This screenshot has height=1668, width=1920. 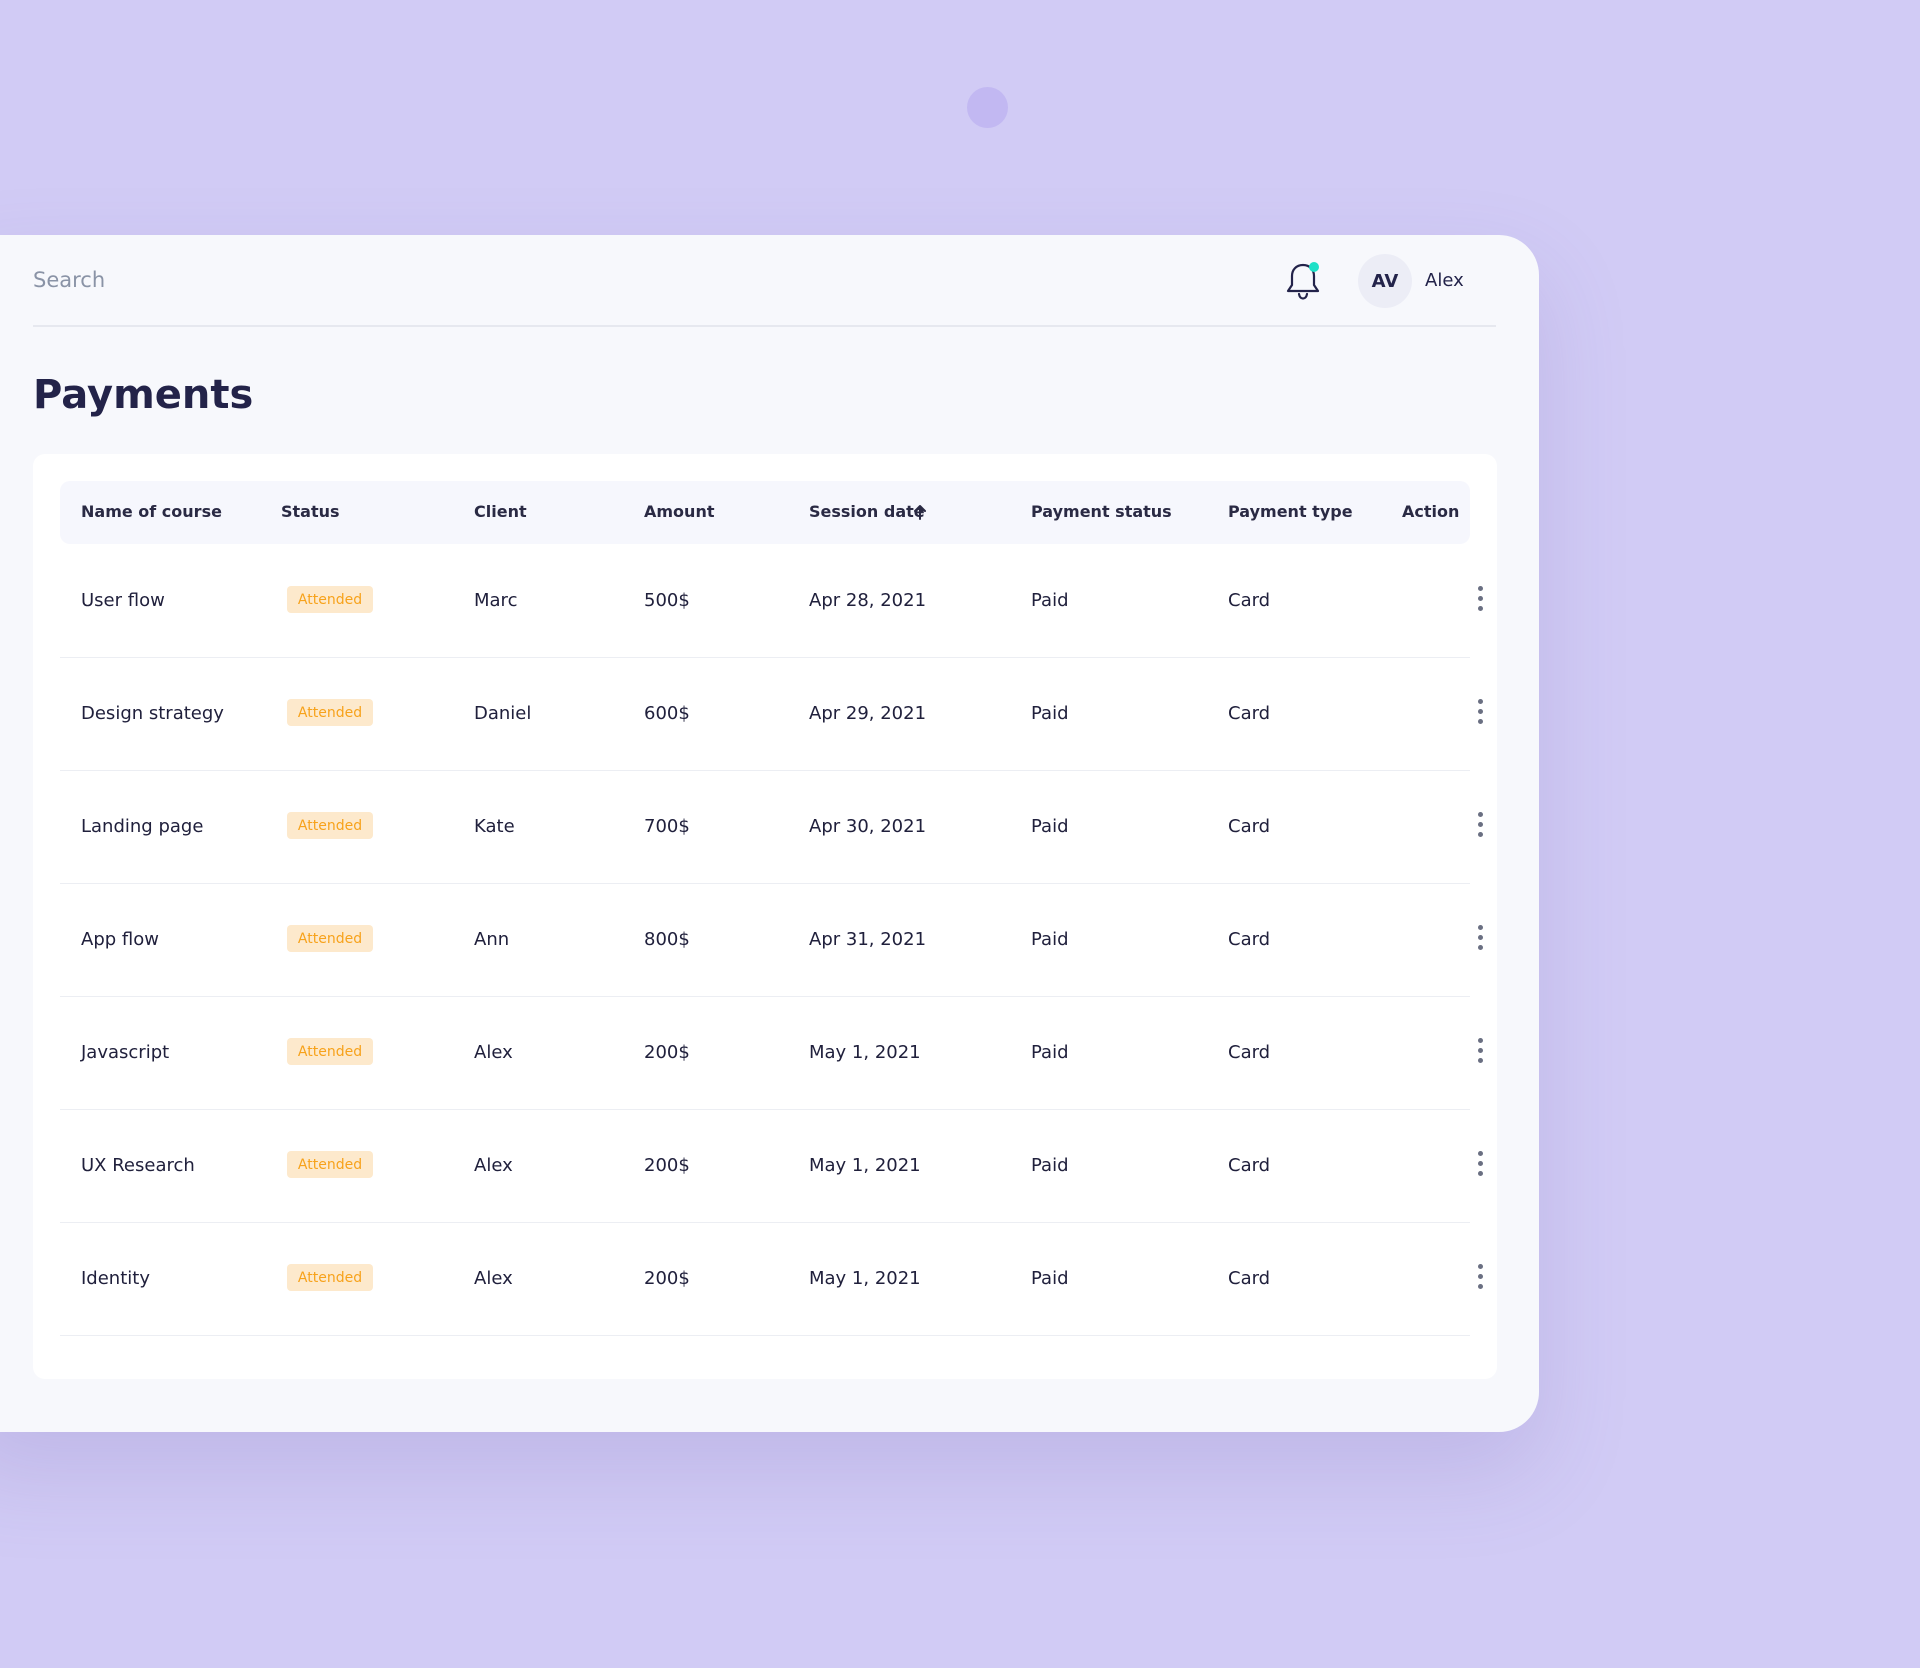 What do you see at coordinates (496, 600) in the screenshot?
I see `cell-client: Marc` at bounding box center [496, 600].